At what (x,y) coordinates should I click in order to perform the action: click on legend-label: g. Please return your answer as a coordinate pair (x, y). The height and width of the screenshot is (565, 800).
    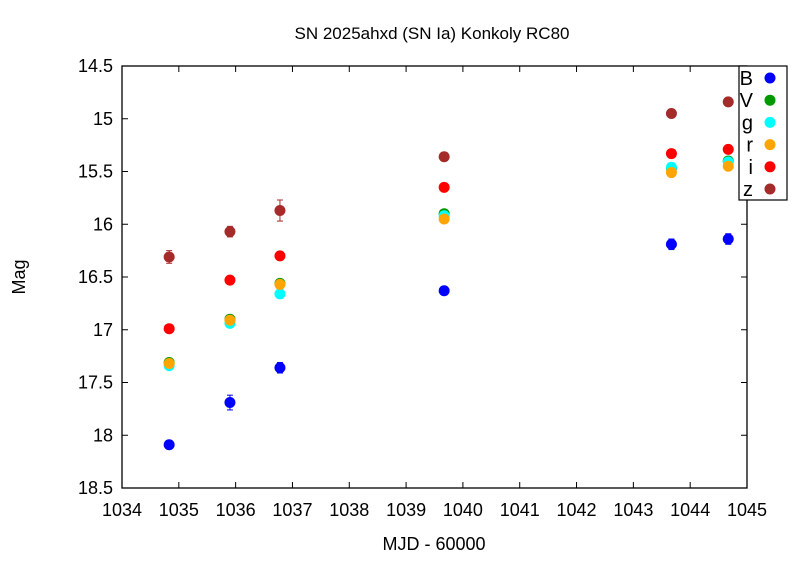
    Looking at the image, I should click on (747, 123).